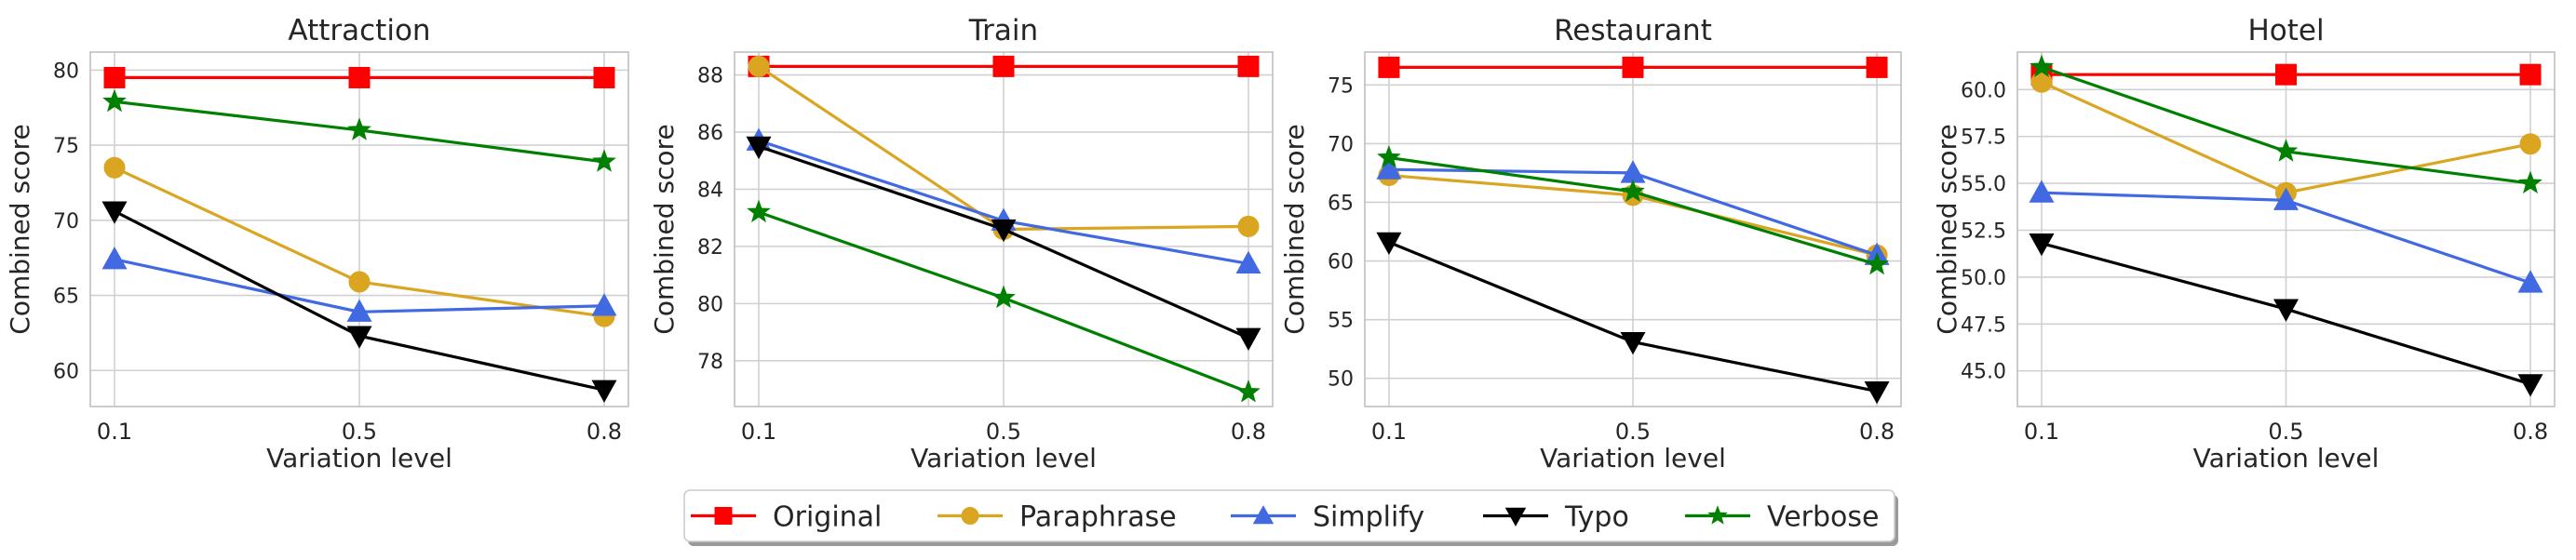 The width and height of the screenshot is (2576, 560). I want to click on legend-label: Simplify, so click(1368, 517).